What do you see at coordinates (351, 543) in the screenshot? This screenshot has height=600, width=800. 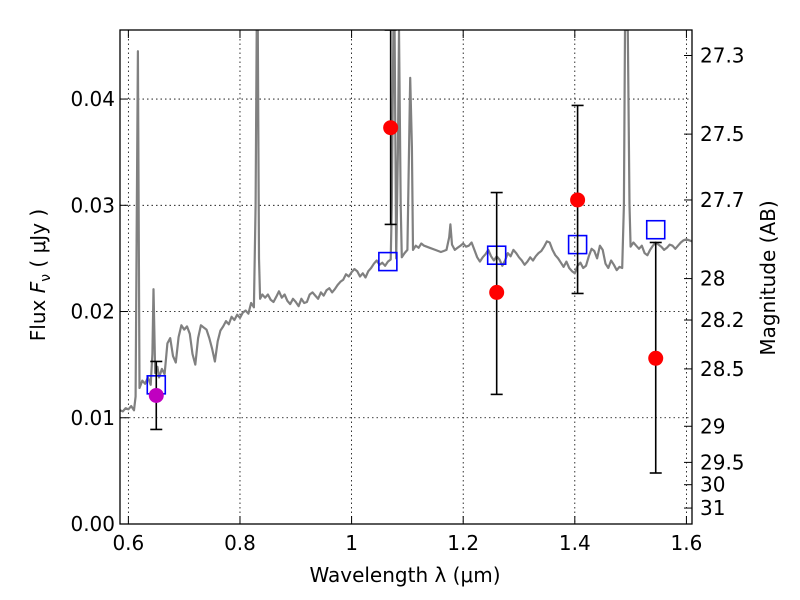 I see `x-tick-label: 1` at bounding box center [351, 543].